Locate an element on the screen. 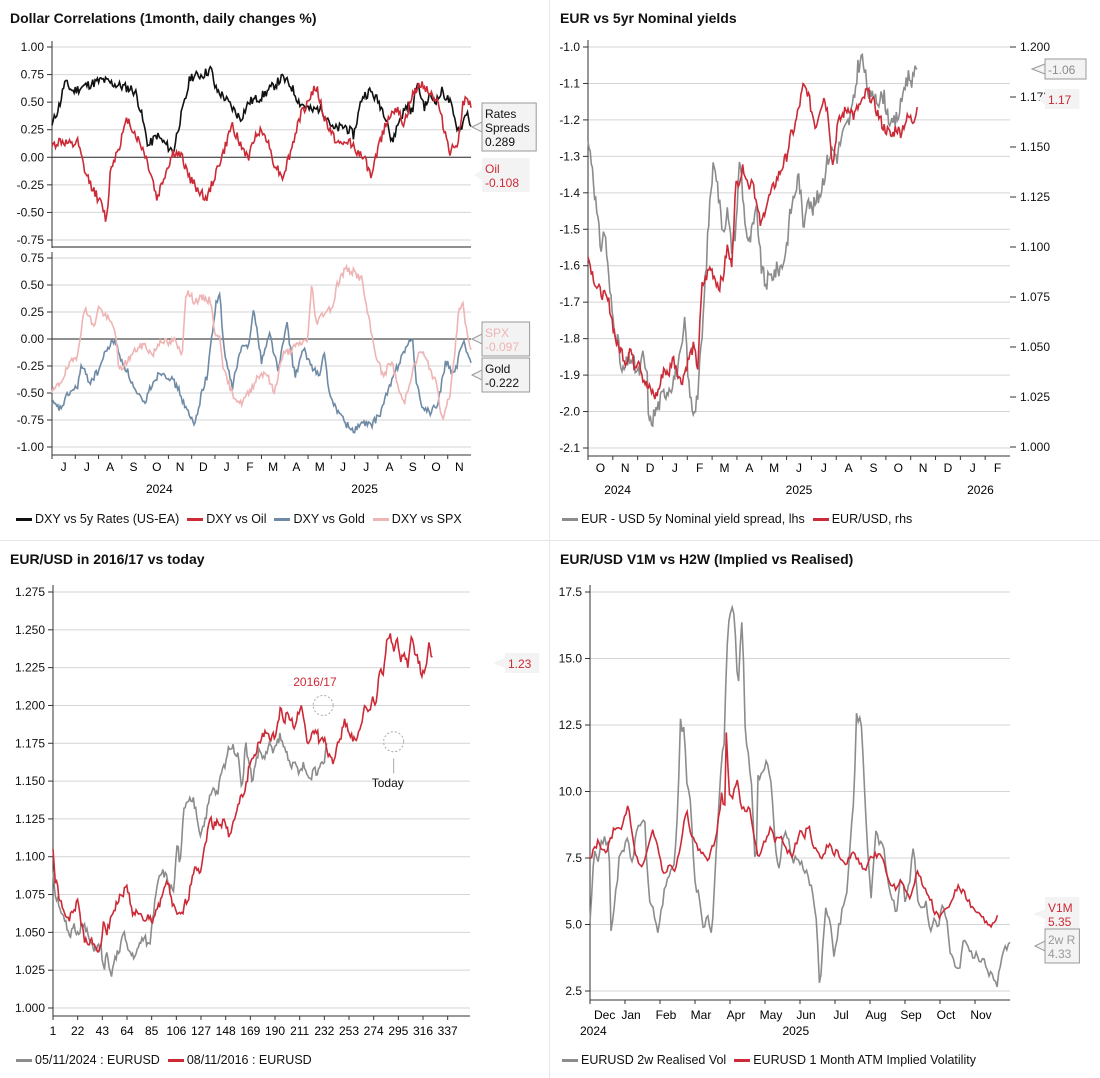 Image resolution: width=1100 pixels, height=1078 pixels. legend-label: EURUSD 2w Realised Vol is located at coordinates (654, 1060).